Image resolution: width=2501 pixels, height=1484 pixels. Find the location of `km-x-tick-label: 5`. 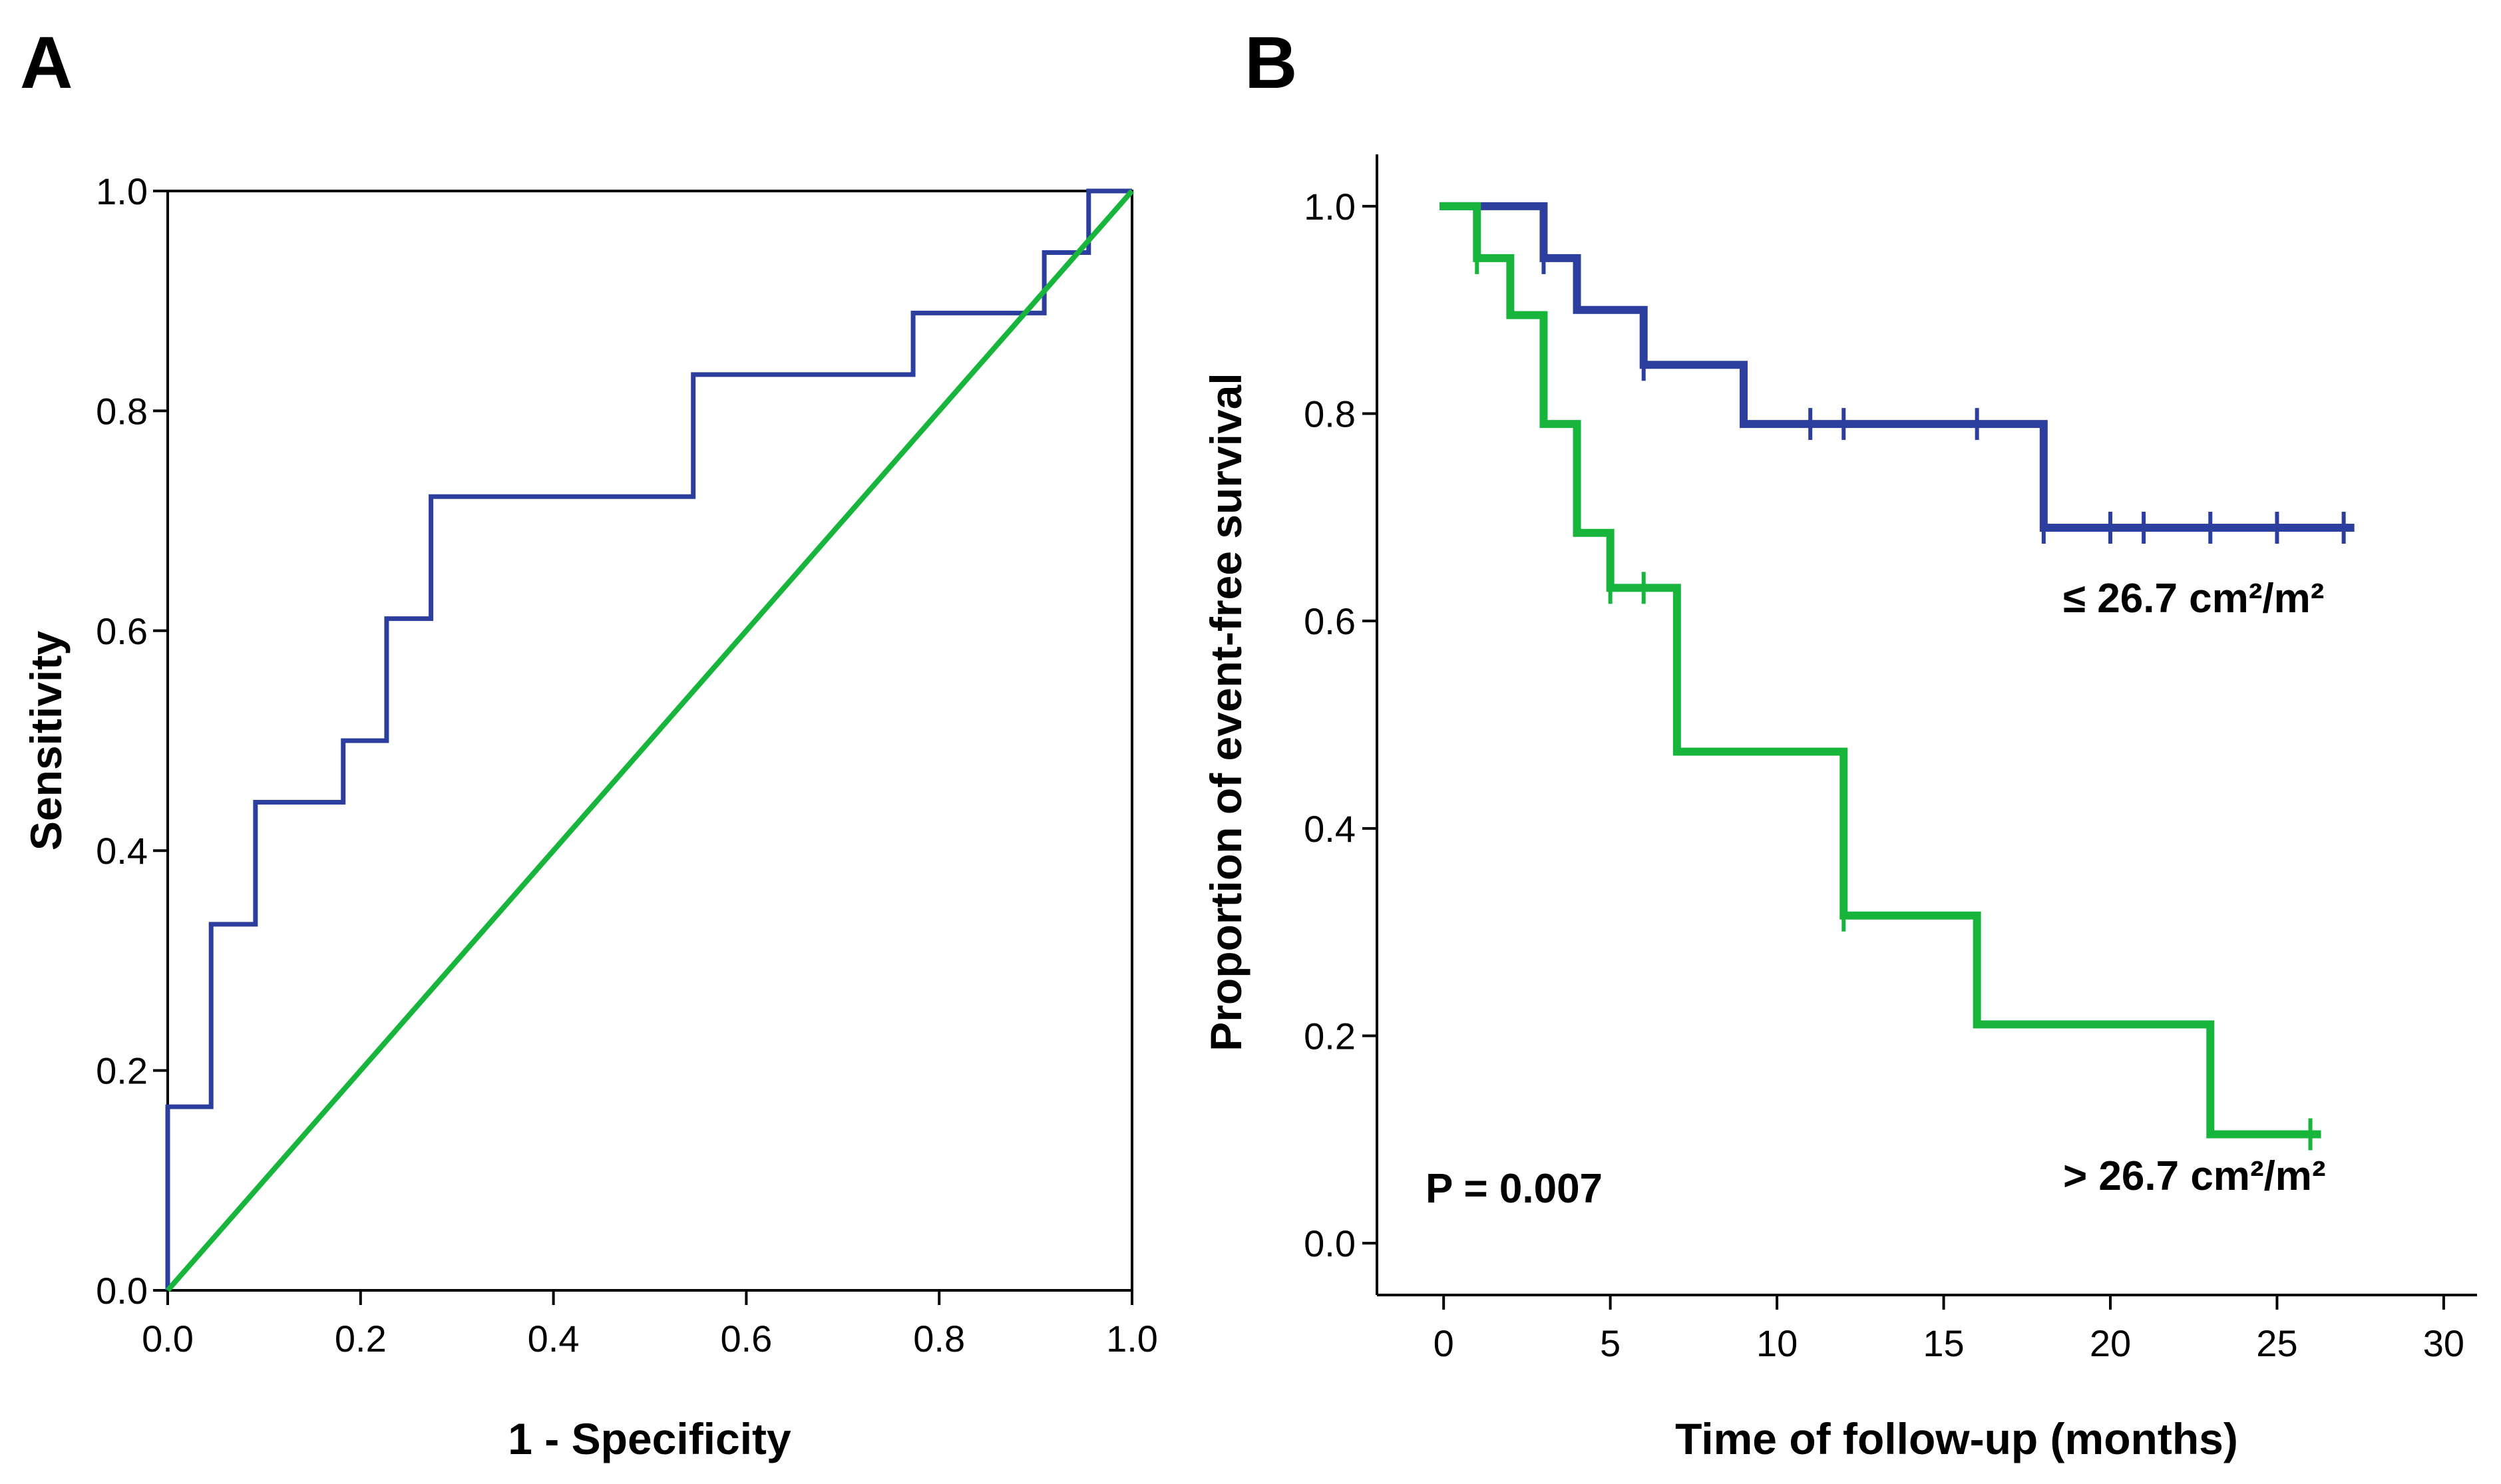

km-x-tick-label: 5 is located at coordinates (1610, 1343).